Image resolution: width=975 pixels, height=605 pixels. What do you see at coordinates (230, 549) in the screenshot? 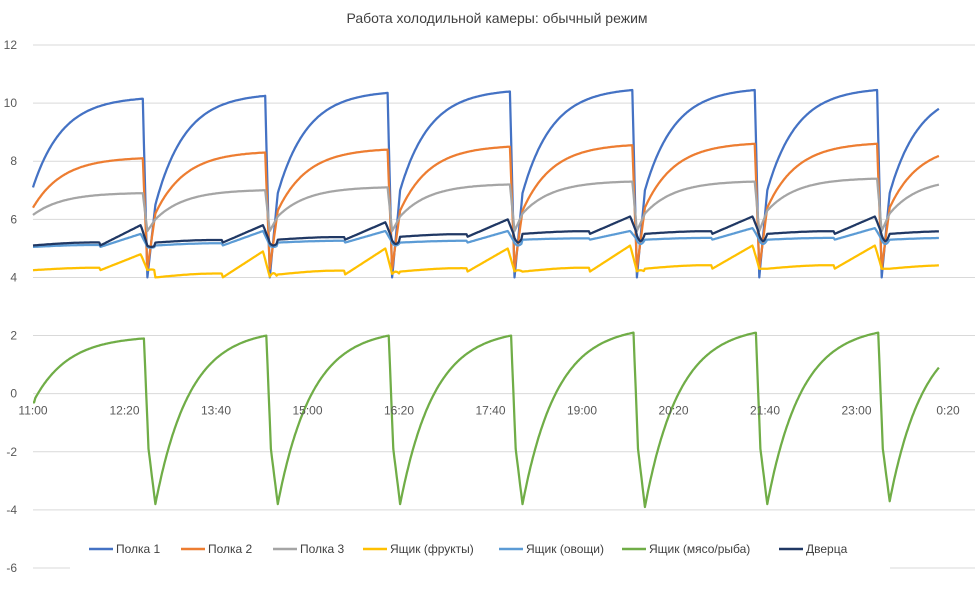
I see `legend-label: Полка 2` at bounding box center [230, 549].